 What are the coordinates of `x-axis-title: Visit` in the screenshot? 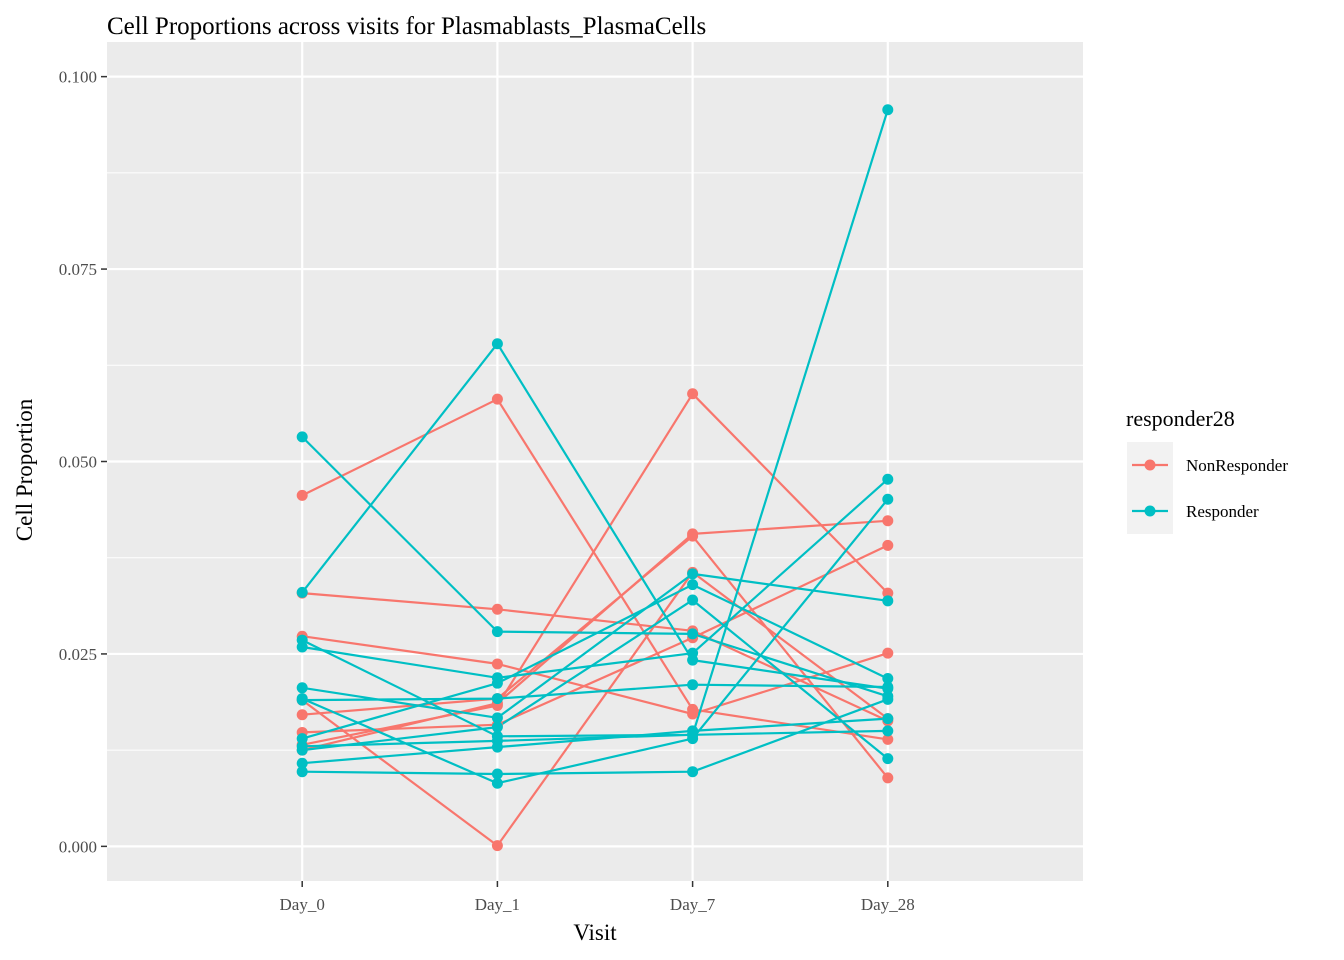 It's located at (595, 932).